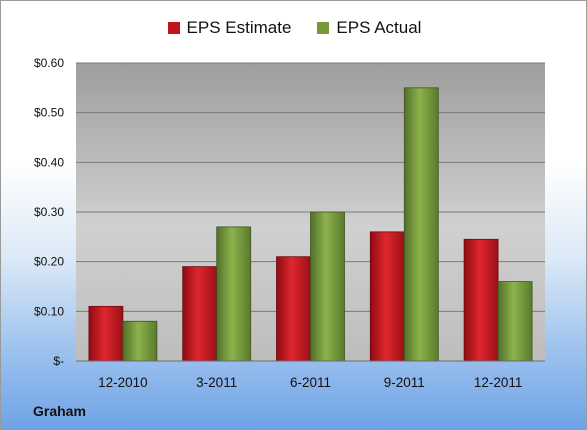 The height and width of the screenshot is (430, 587). What do you see at coordinates (293, 28) in the screenshot?
I see `legend: EPS Estimate EPS Actual` at bounding box center [293, 28].